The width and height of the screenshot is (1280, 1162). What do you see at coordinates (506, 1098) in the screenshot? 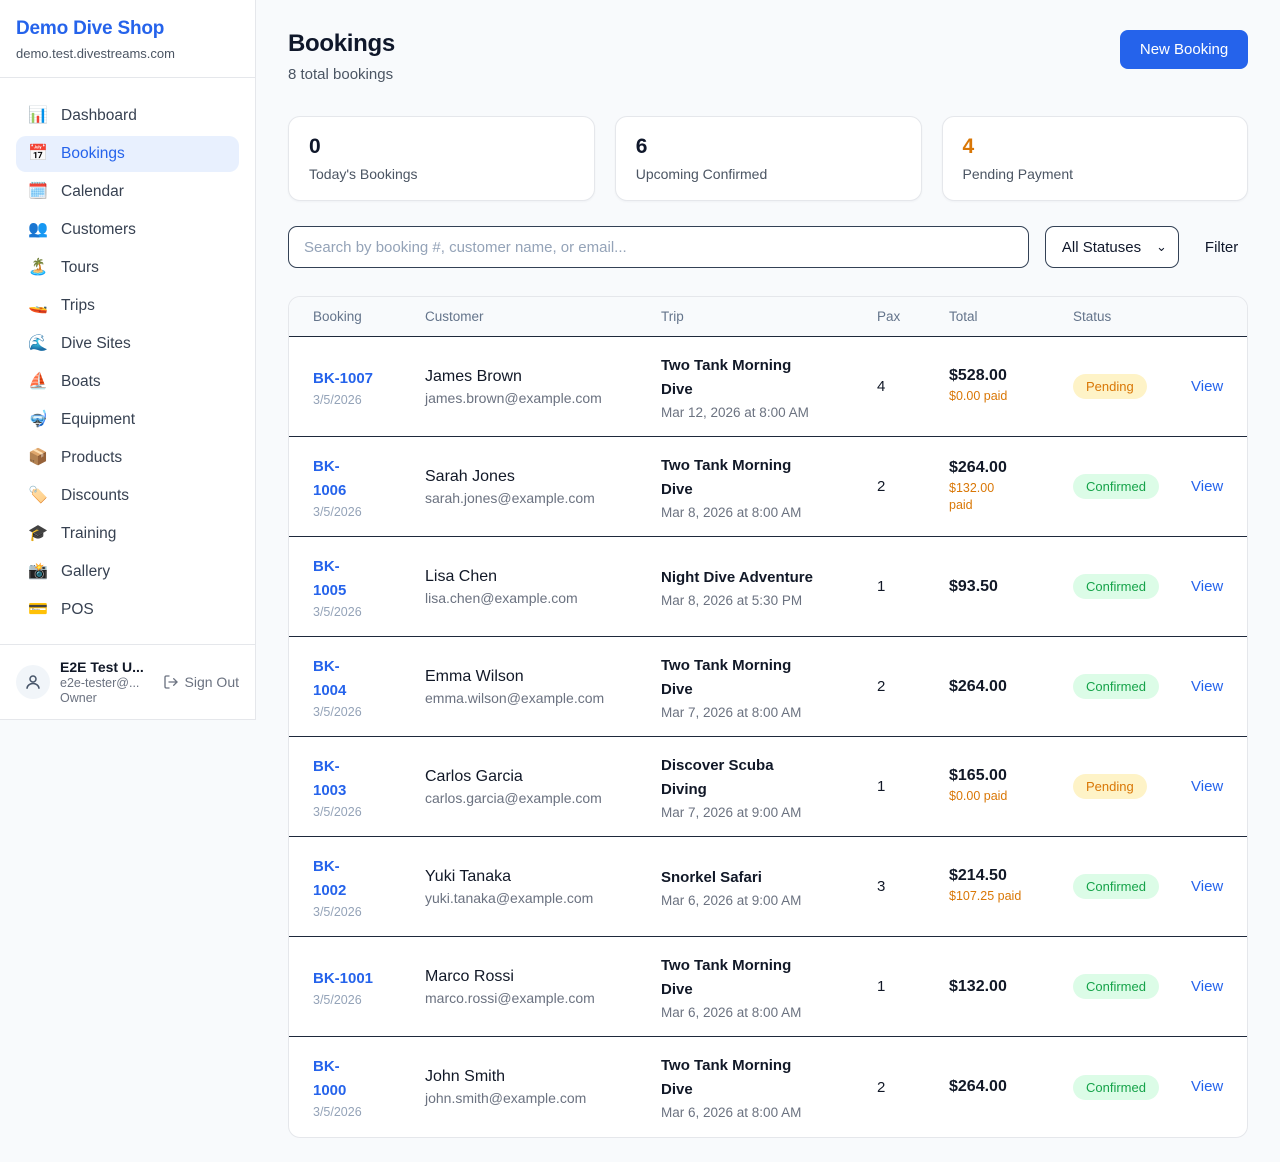
I see `customer-email: john.smith@example.com` at bounding box center [506, 1098].